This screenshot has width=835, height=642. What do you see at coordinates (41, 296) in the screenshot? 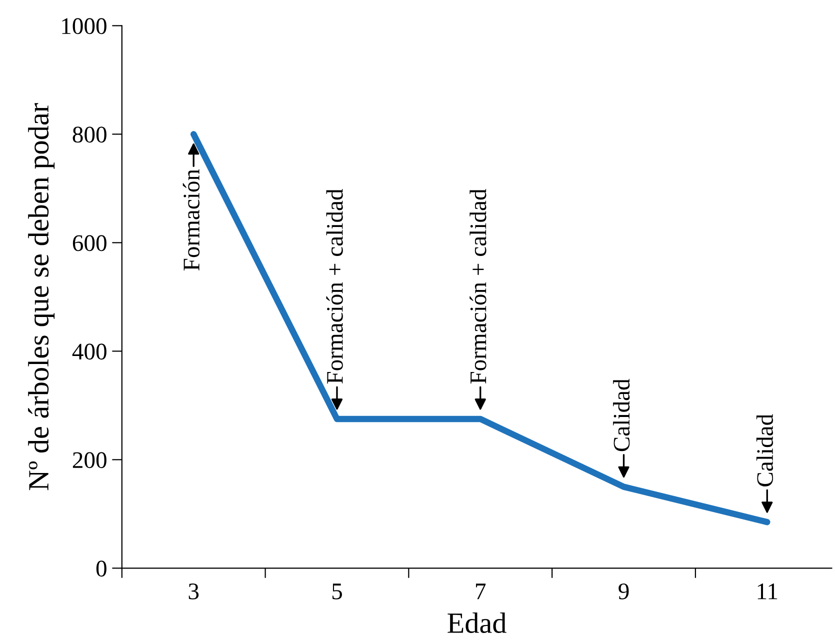
I see `y-axis-title: Nº de árboles que se deben podar` at bounding box center [41, 296].